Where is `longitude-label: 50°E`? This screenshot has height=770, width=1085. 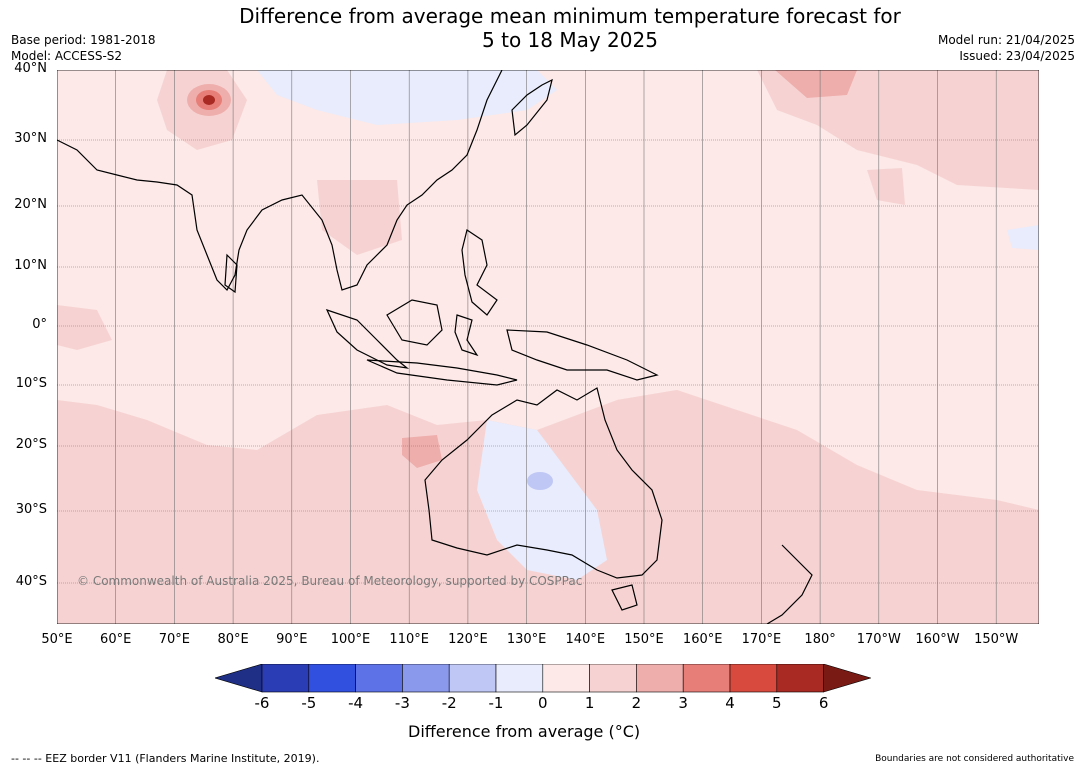
longitude-label: 50°E is located at coordinates (57, 639).